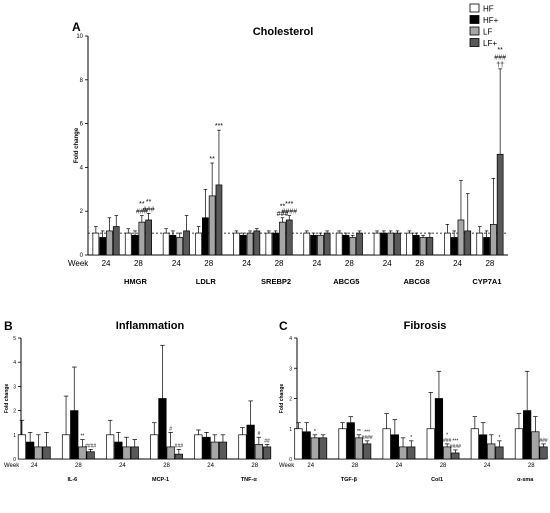  What do you see at coordinates (72, 480) in the screenshot?
I see `gene-label: IL-6` at bounding box center [72, 480].